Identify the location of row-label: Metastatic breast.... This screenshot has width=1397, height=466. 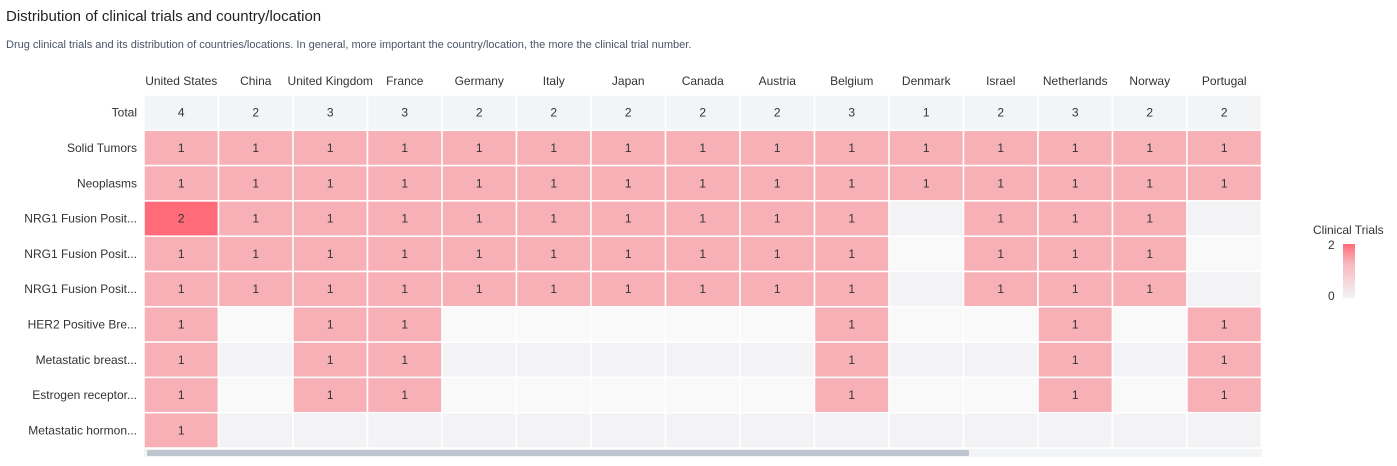
(86, 360).